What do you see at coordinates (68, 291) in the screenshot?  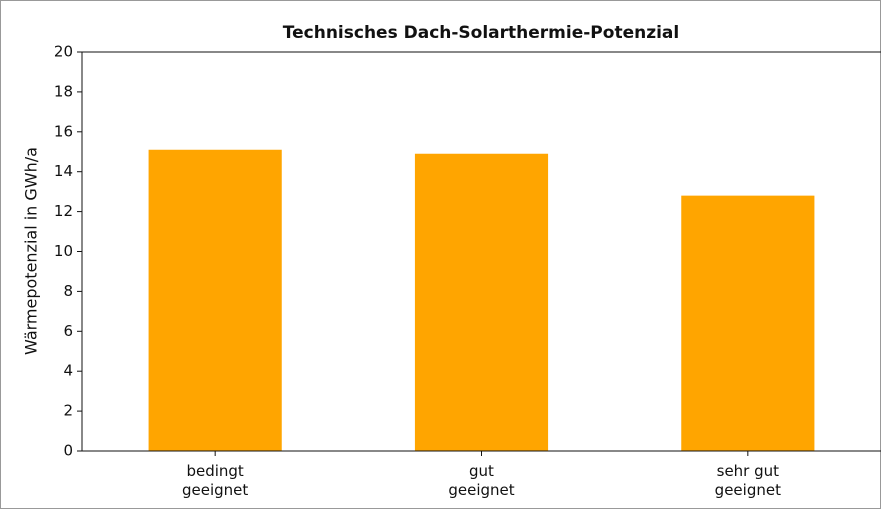 I see `y-tick-label: 8` at bounding box center [68, 291].